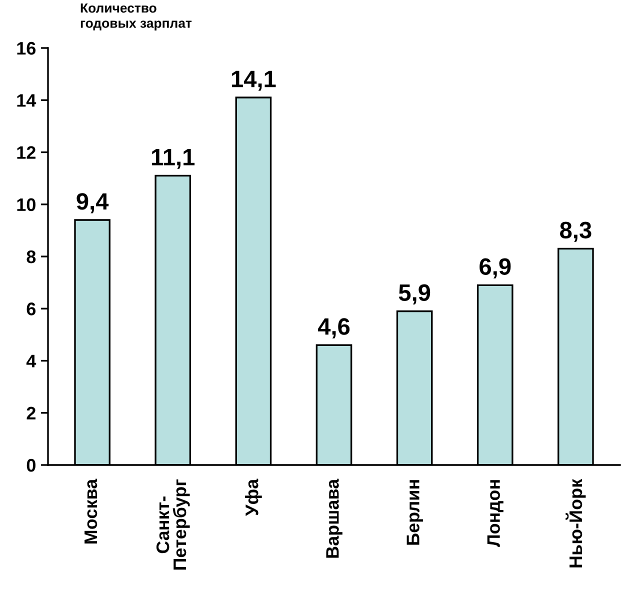 The height and width of the screenshot is (590, 625). I want to click on y-tick-label: 0, so click(31, 465).